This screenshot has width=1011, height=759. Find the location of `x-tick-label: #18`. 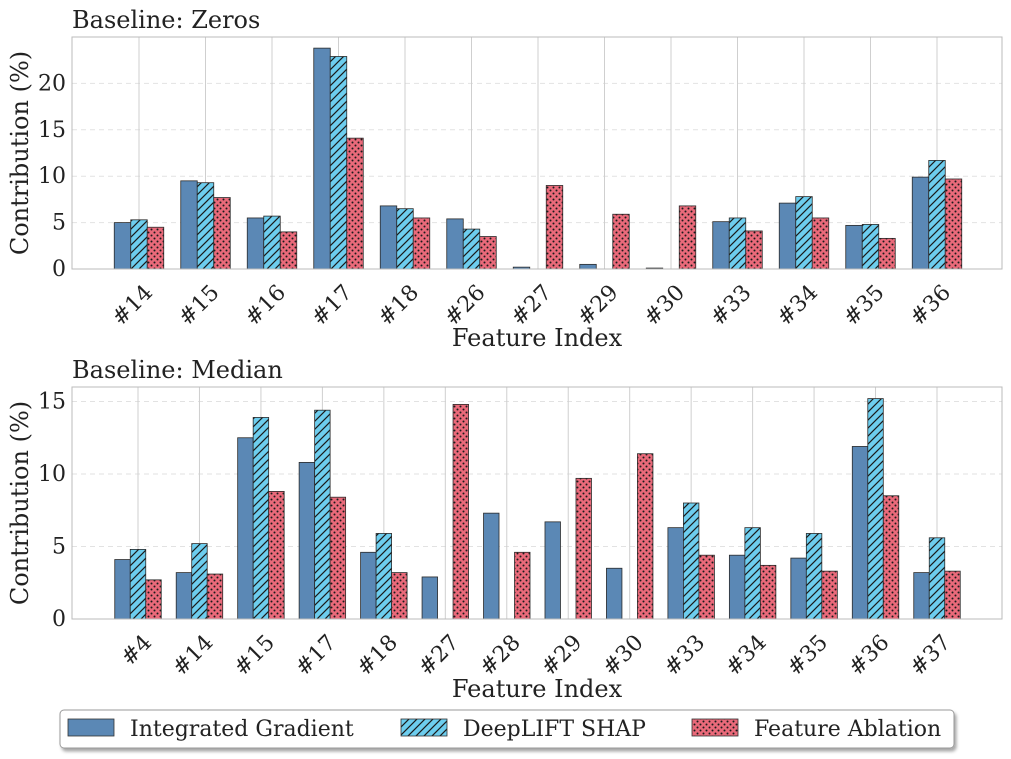

x-tick-label: #18 is located at coordinates (377, 655).